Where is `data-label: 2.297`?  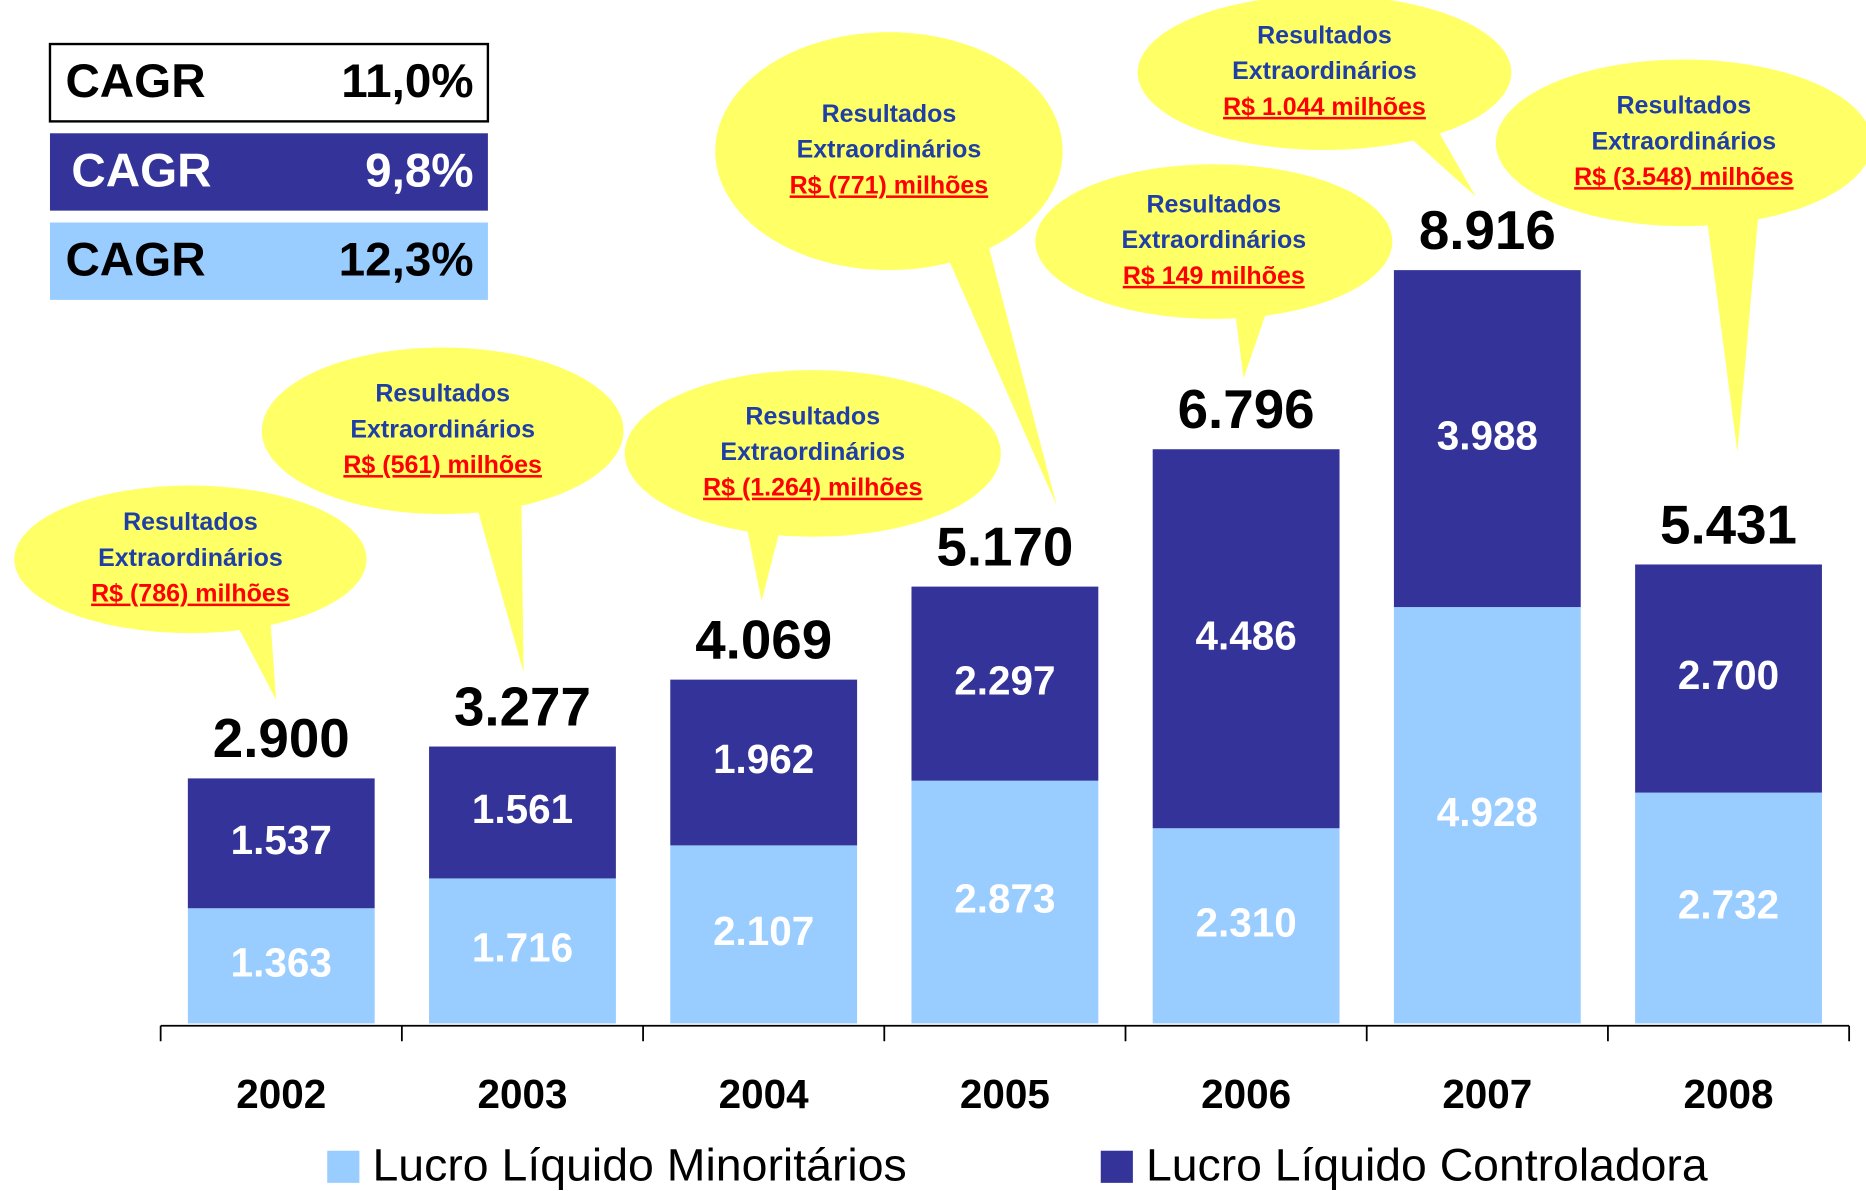
data-label: 2.297 is located at coordinates (1004, 680).